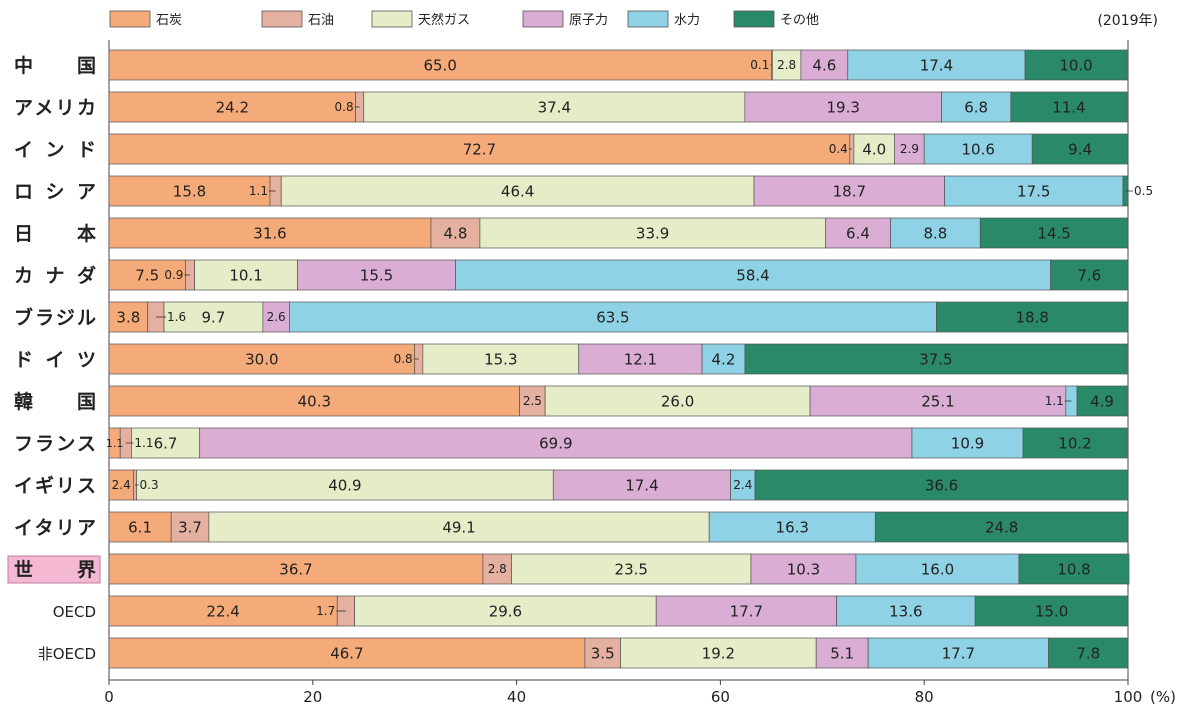 The image size is (1200, 710). I want to click on segment-value-label: 36.6, so click(941, 485).